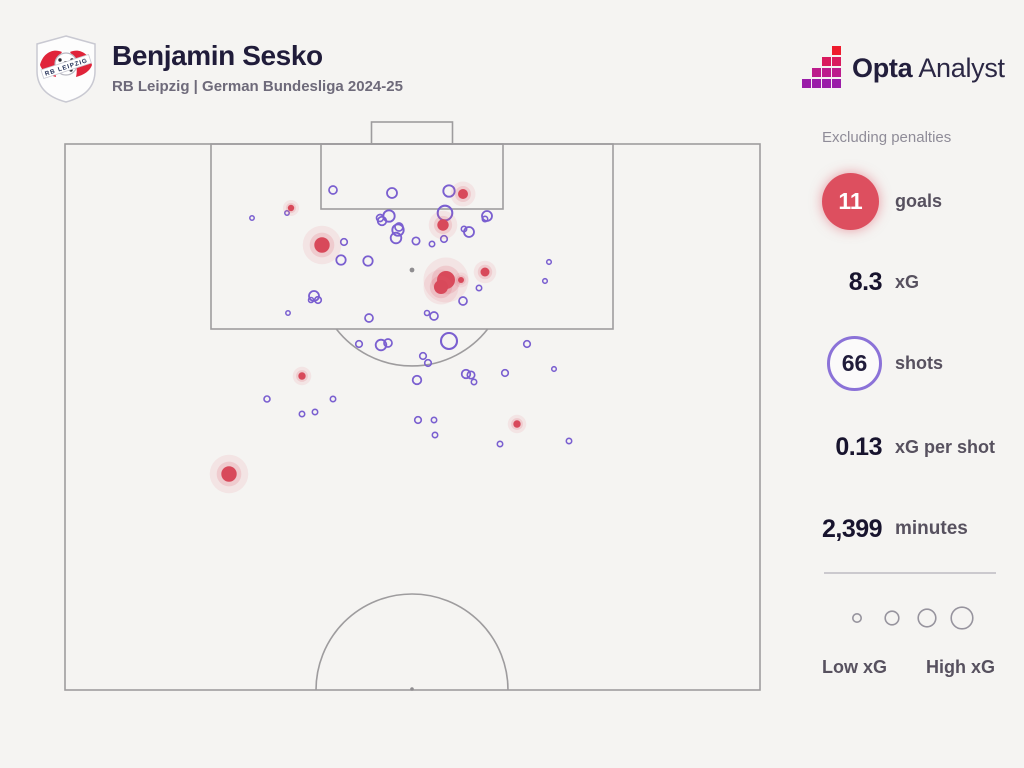 The image size is (1024, 768). Describe the element at coordinates (66, 69) in the screenshot. I see `rb-leipzig-crest-icon: RB LEIPZIG` at that location.